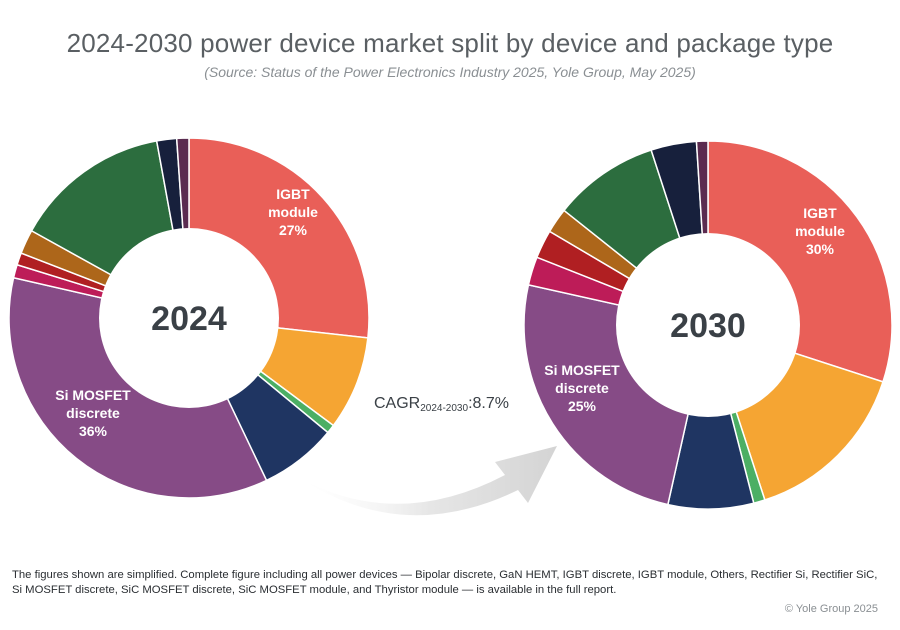  I want to click on copyright: © Yole Group 2025, so click(831, 609).